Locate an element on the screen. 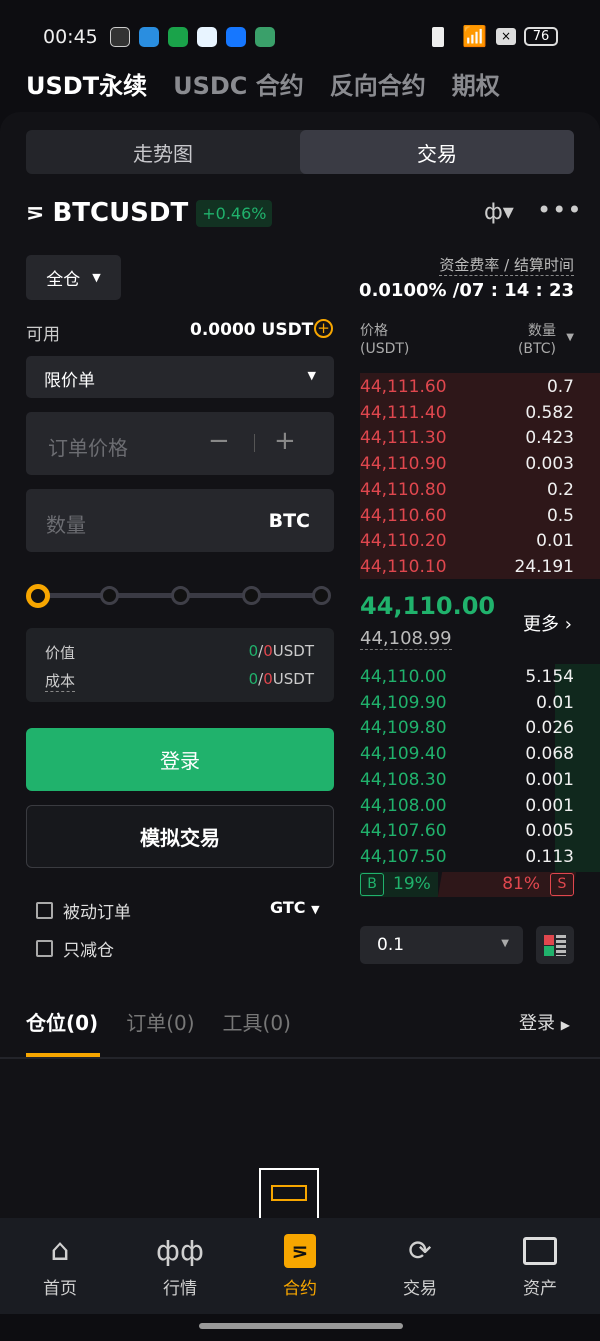  more-button: 更多 › is located at coordinates (547, 624).